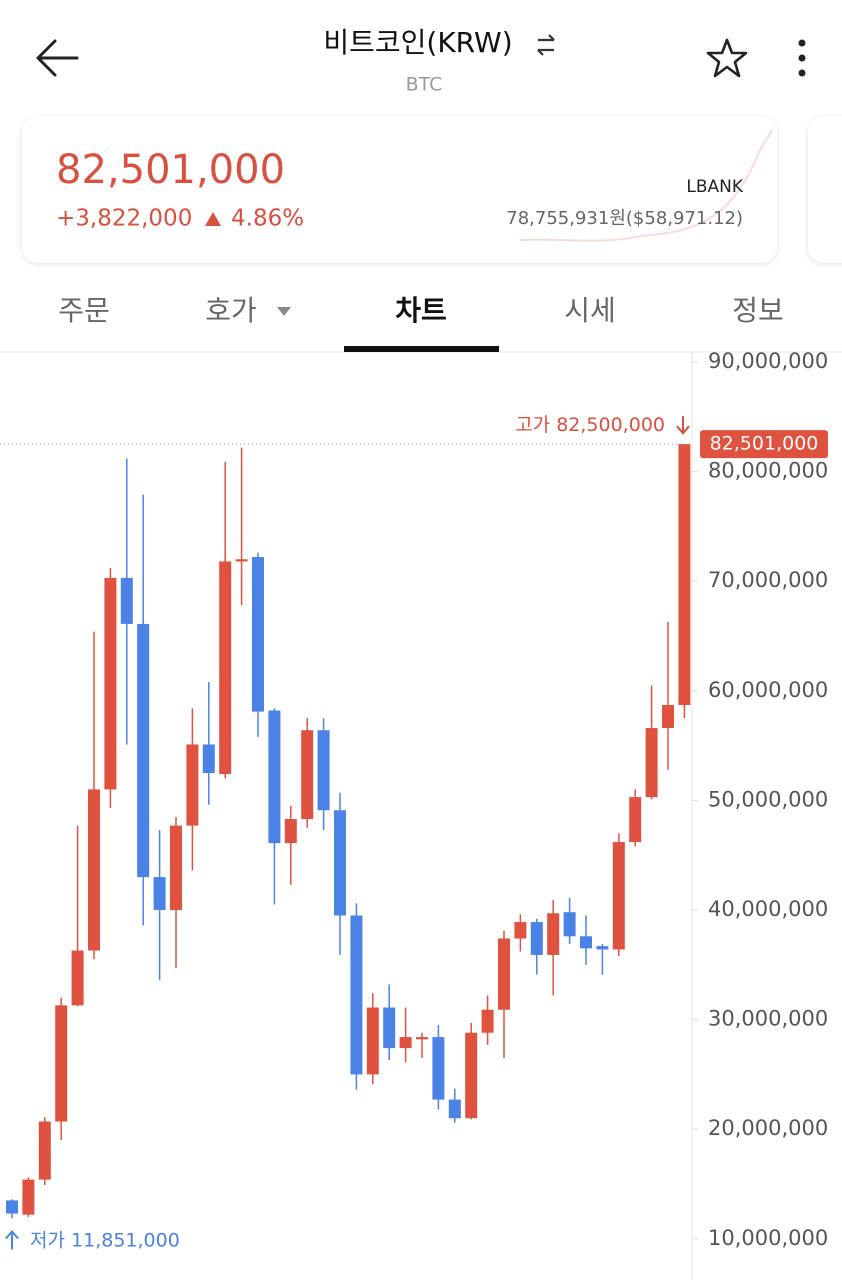  What do you see at coordinates (57, 58) in the screenshot?
I see `back-button` at bounding box center [57, 58].